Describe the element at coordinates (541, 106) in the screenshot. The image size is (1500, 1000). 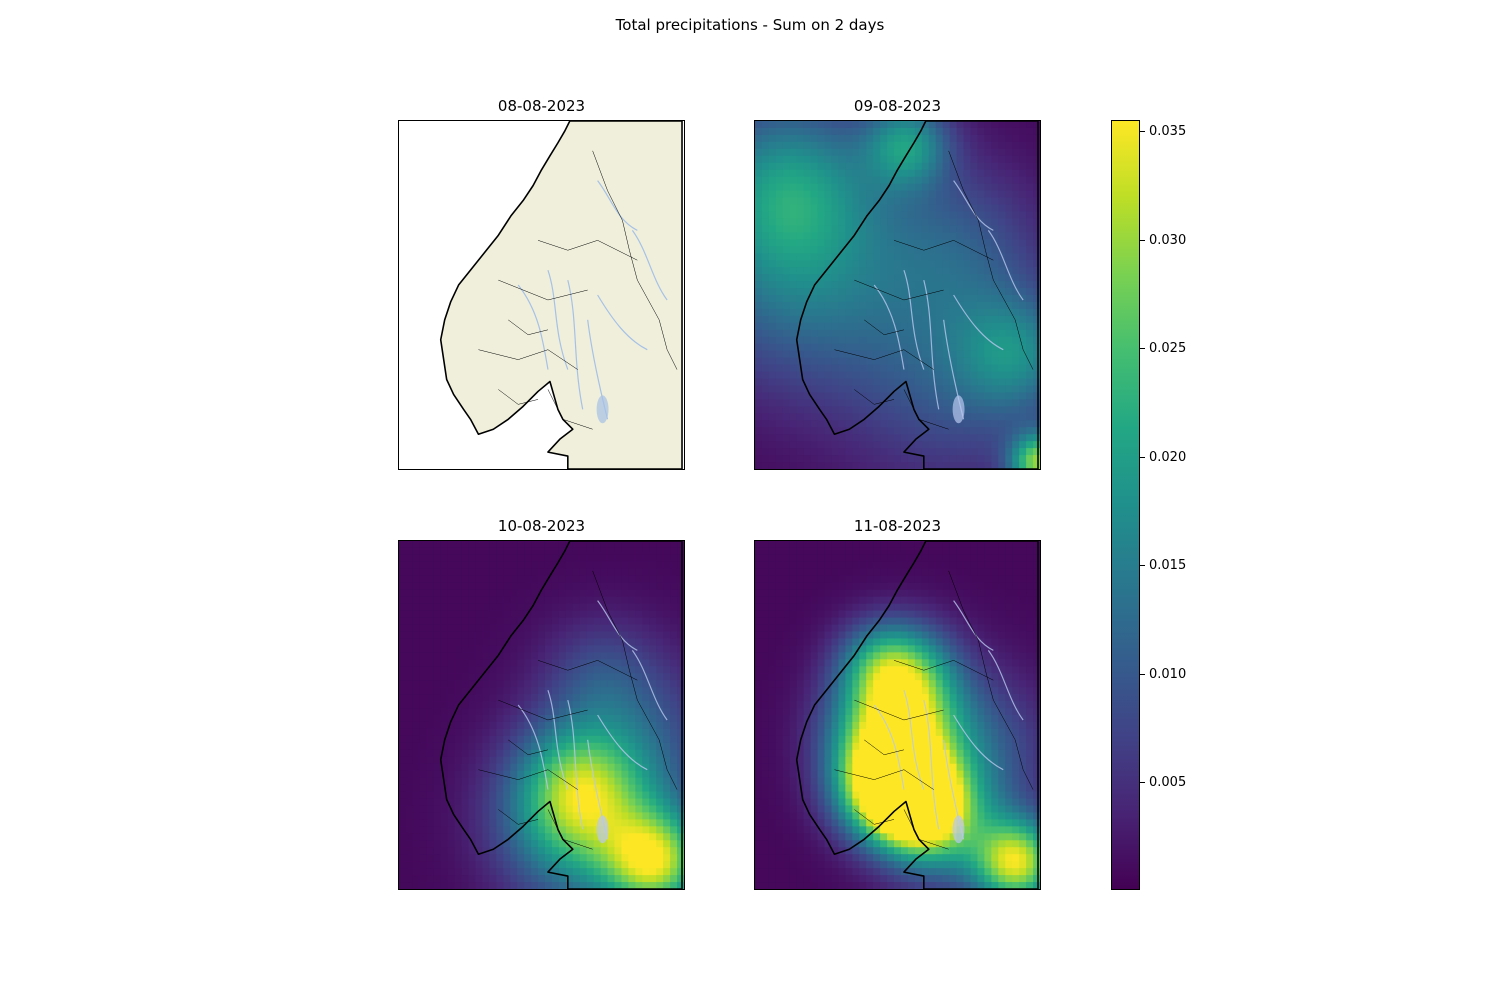
I see `panel-title-1: 08-08-2023` at that location.